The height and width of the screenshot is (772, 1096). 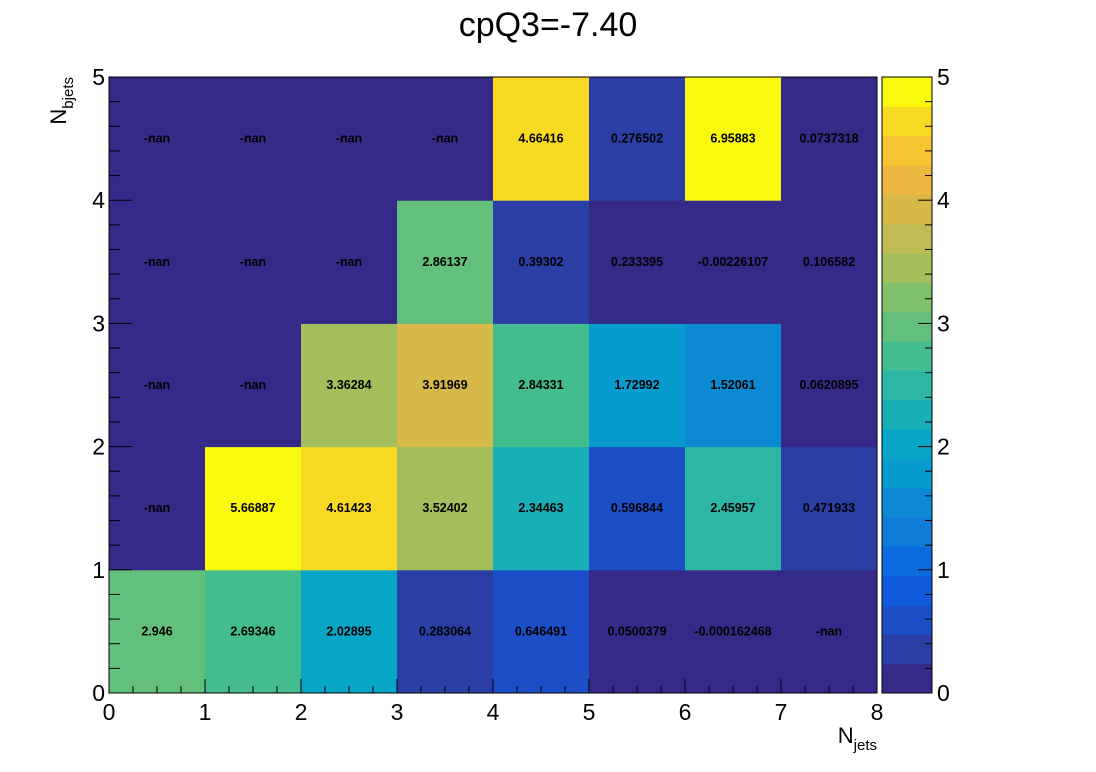 I want to click on y-axis-label-main: N, so click(x=58, y=117).